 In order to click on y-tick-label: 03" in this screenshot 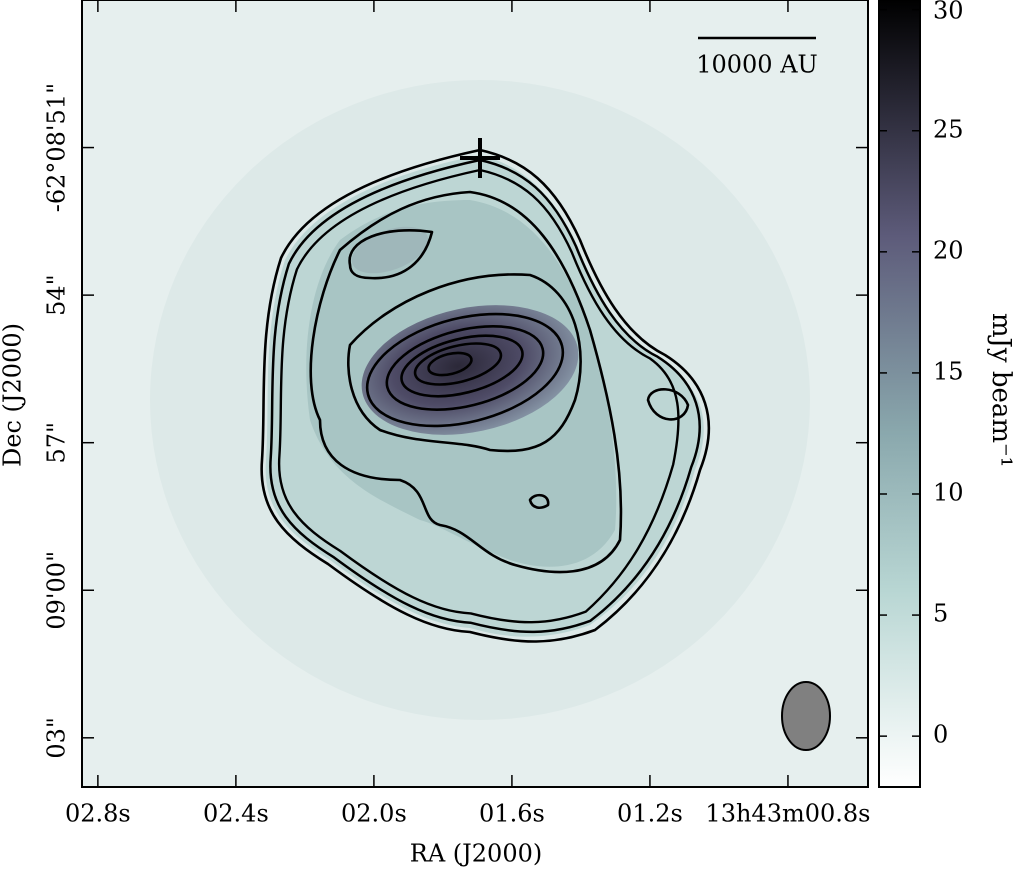, I will do `click(57, 738)`.